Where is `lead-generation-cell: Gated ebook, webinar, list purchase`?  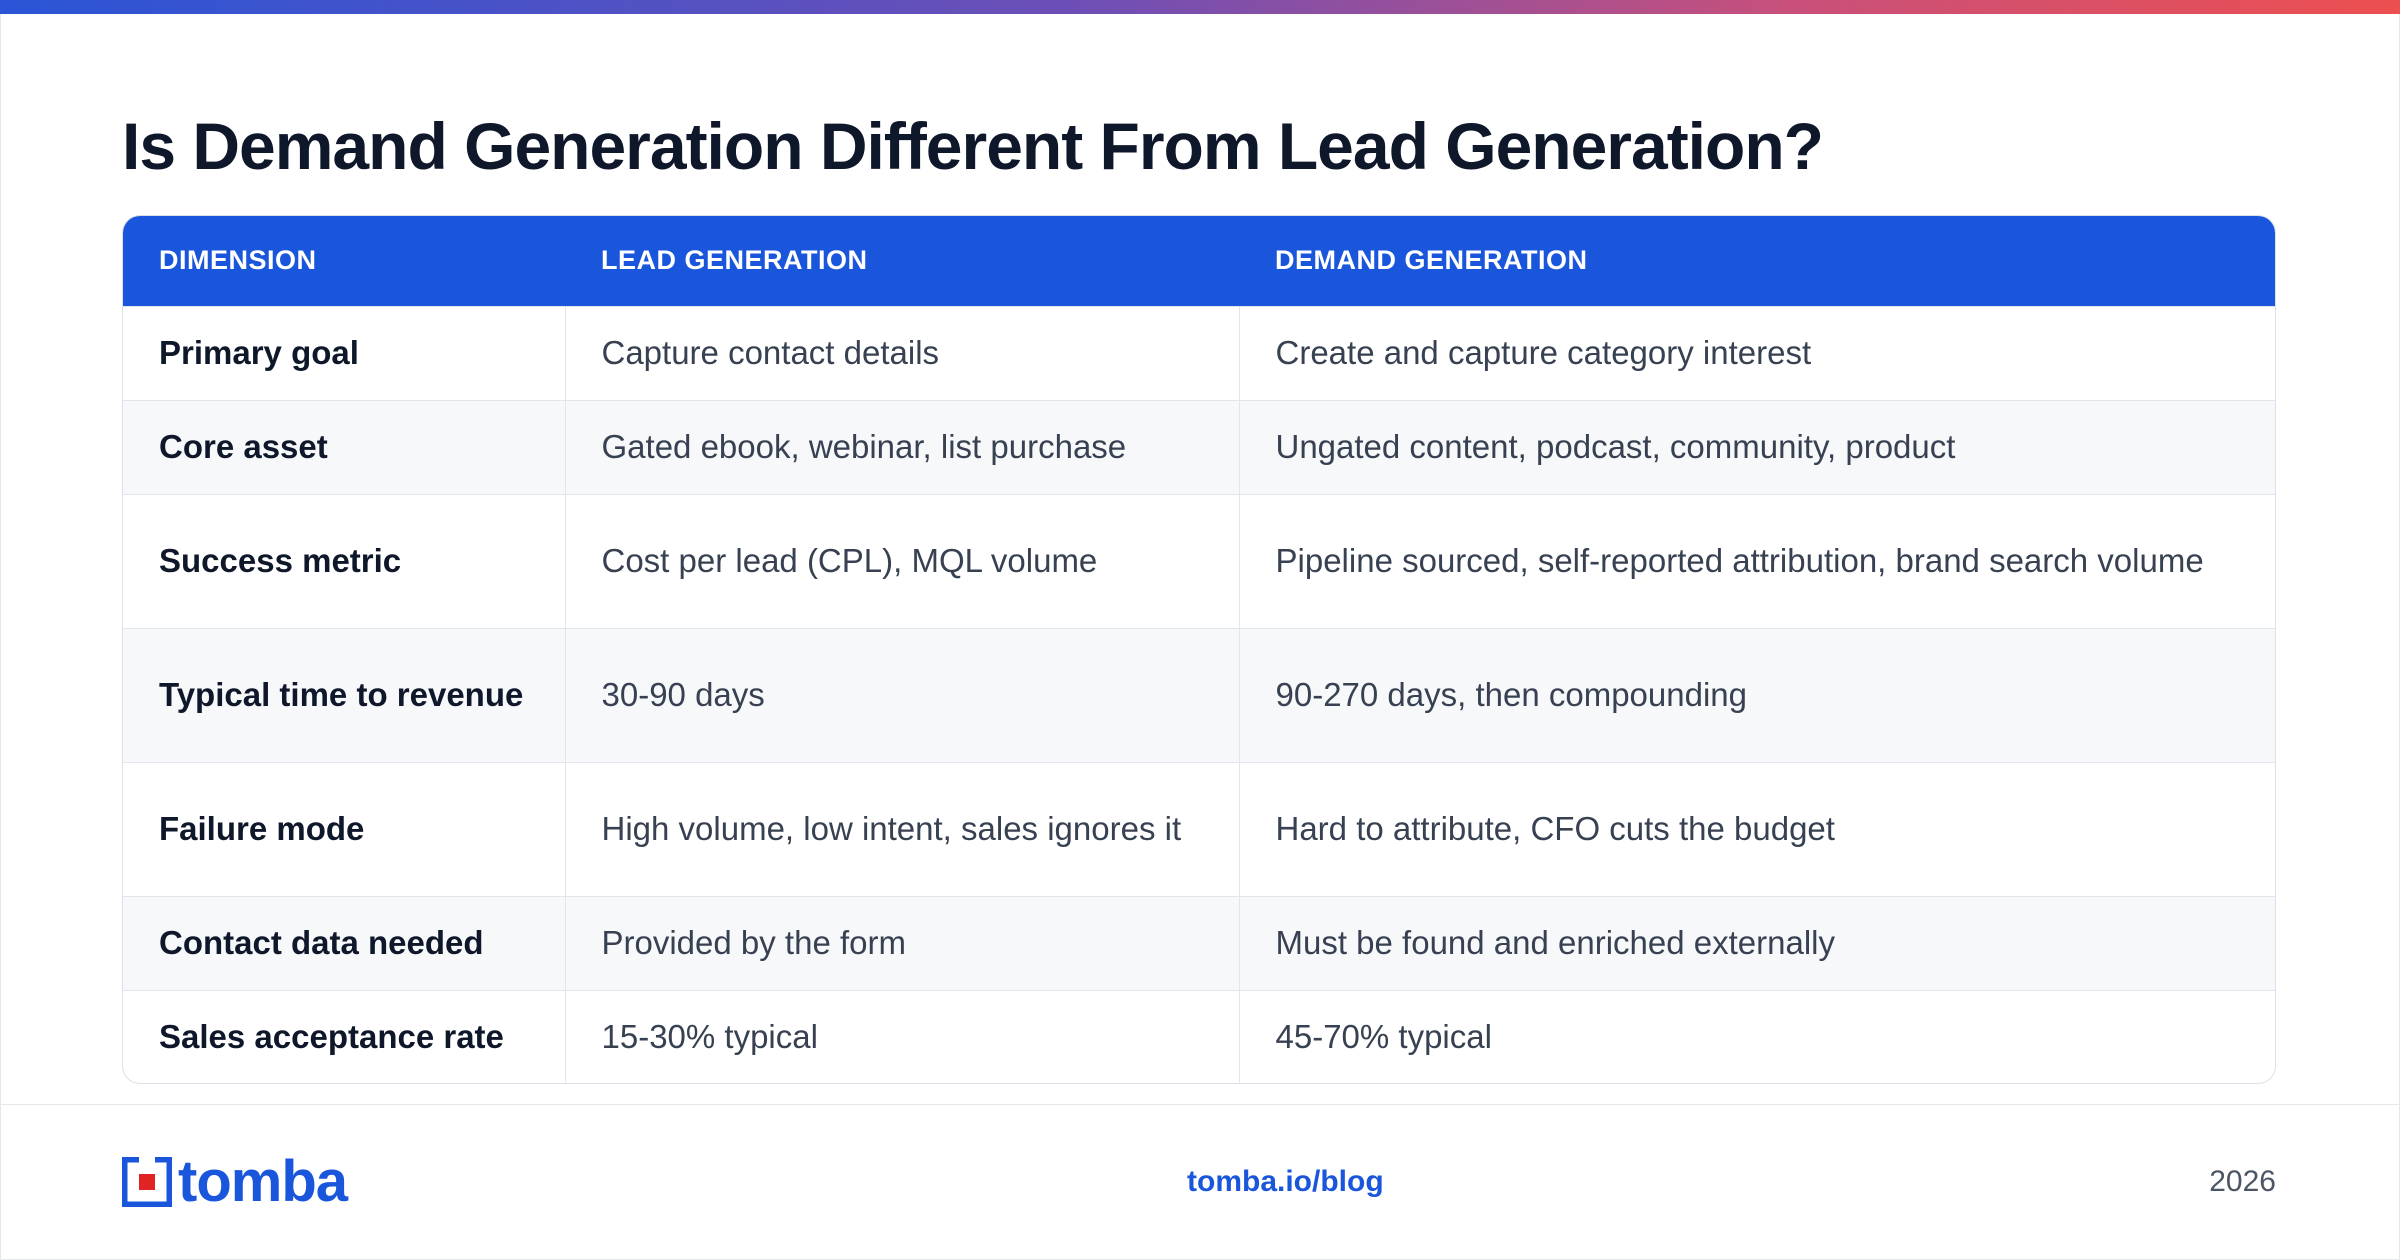 lead-generation-cell: Gated ebook, webinar, list purchase is located at coordinates (901, 446).